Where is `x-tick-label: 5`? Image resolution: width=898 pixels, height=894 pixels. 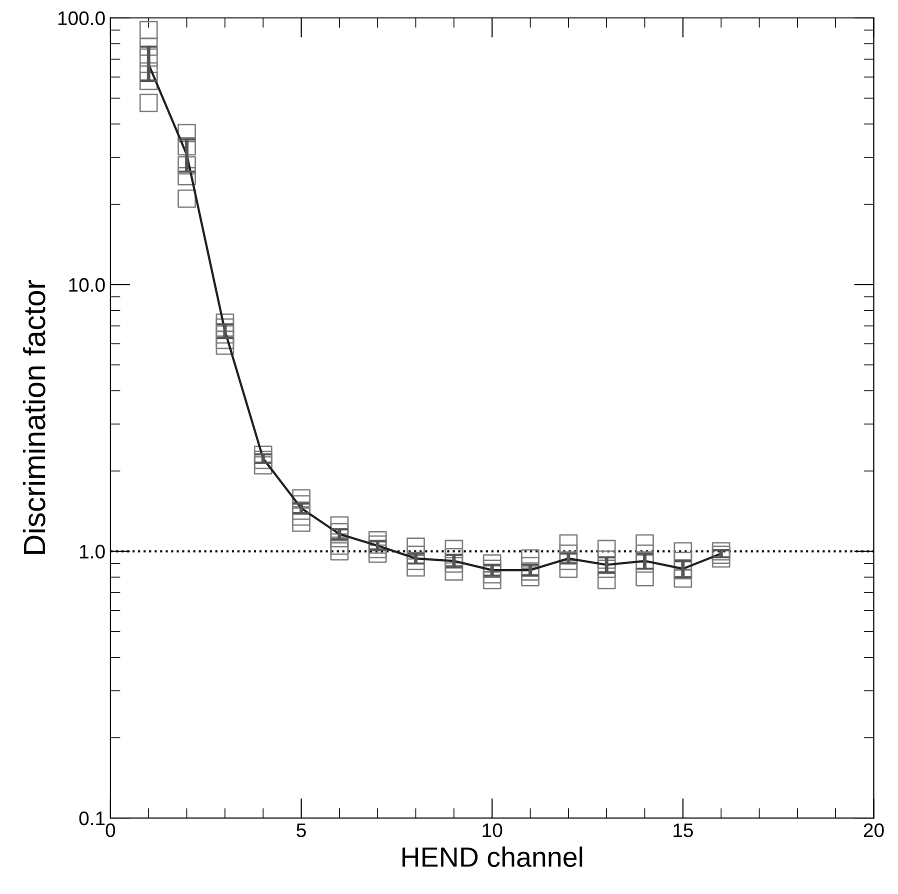
x-tick-label: 5 is located at coordinates (301, 831).